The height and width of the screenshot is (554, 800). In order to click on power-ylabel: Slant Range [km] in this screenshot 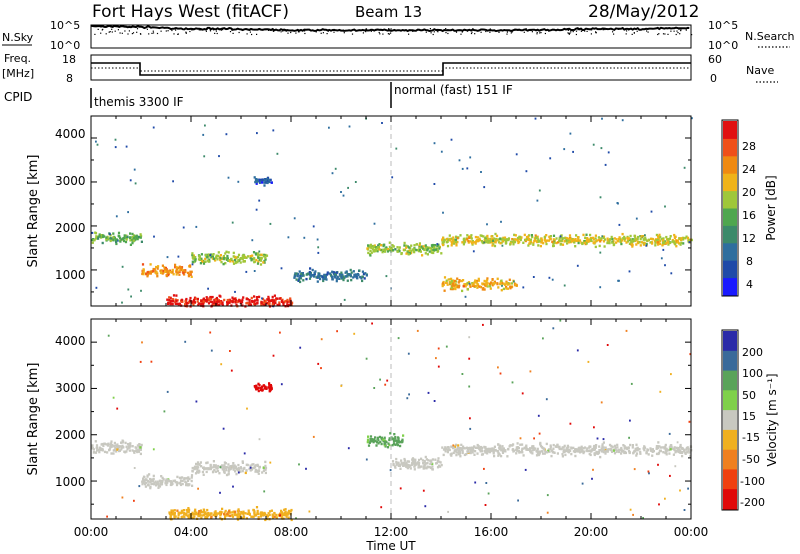, I will do `click(33, 211)`.